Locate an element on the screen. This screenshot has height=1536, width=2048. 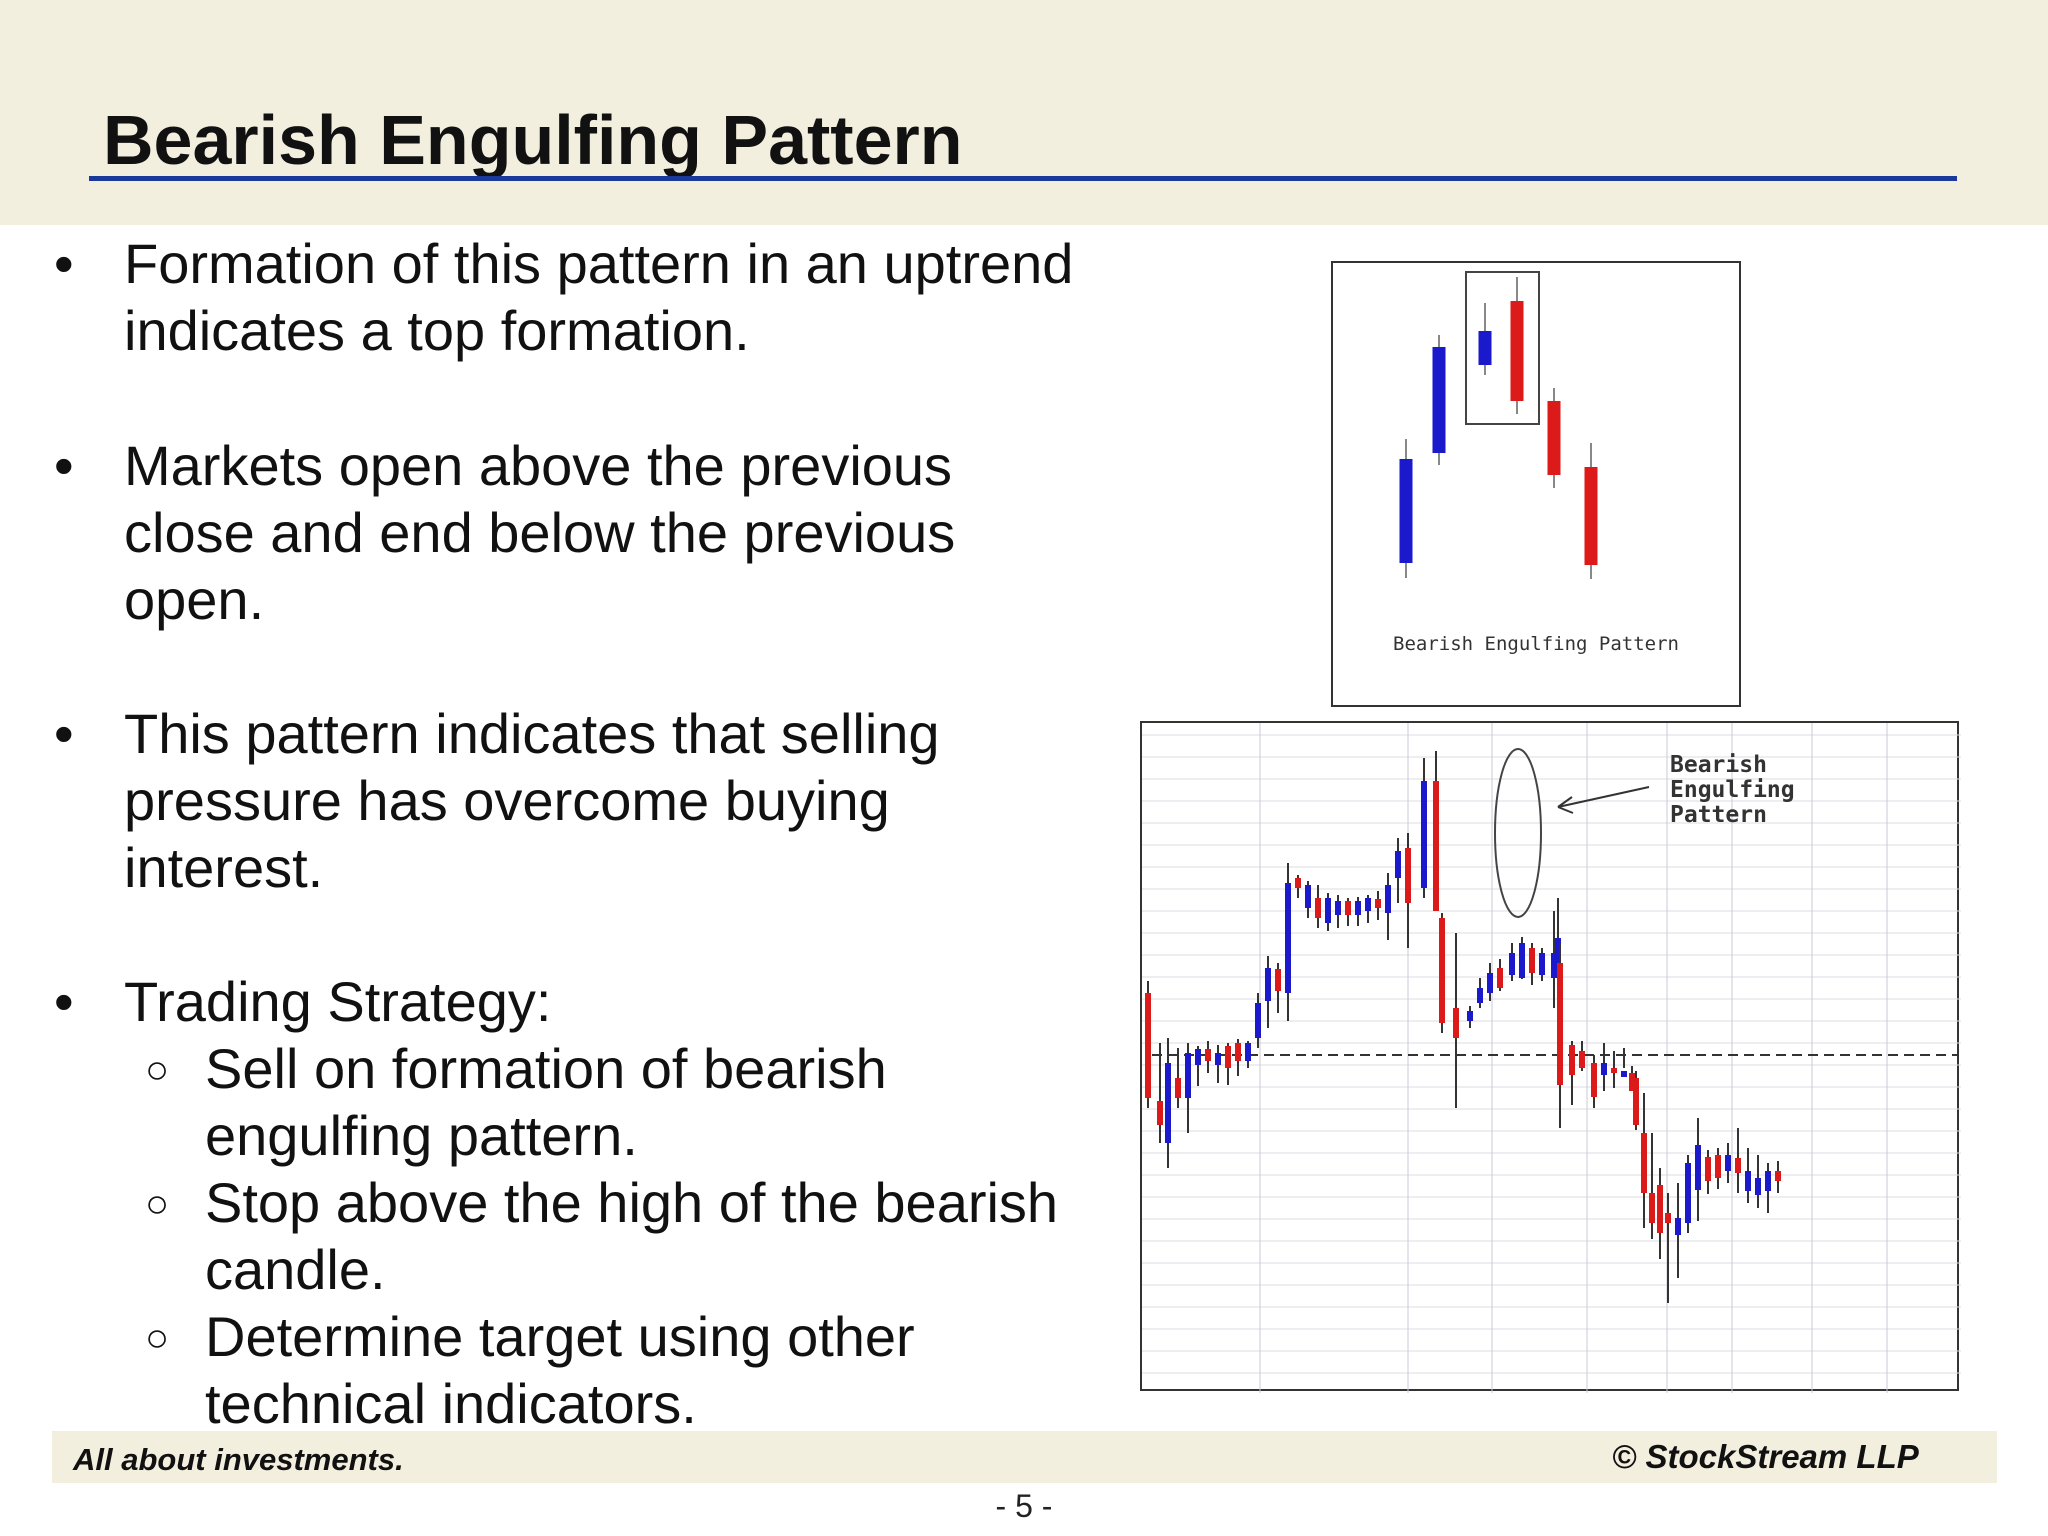
page-number: - 5 - is located at coordinates (1024, 1506).